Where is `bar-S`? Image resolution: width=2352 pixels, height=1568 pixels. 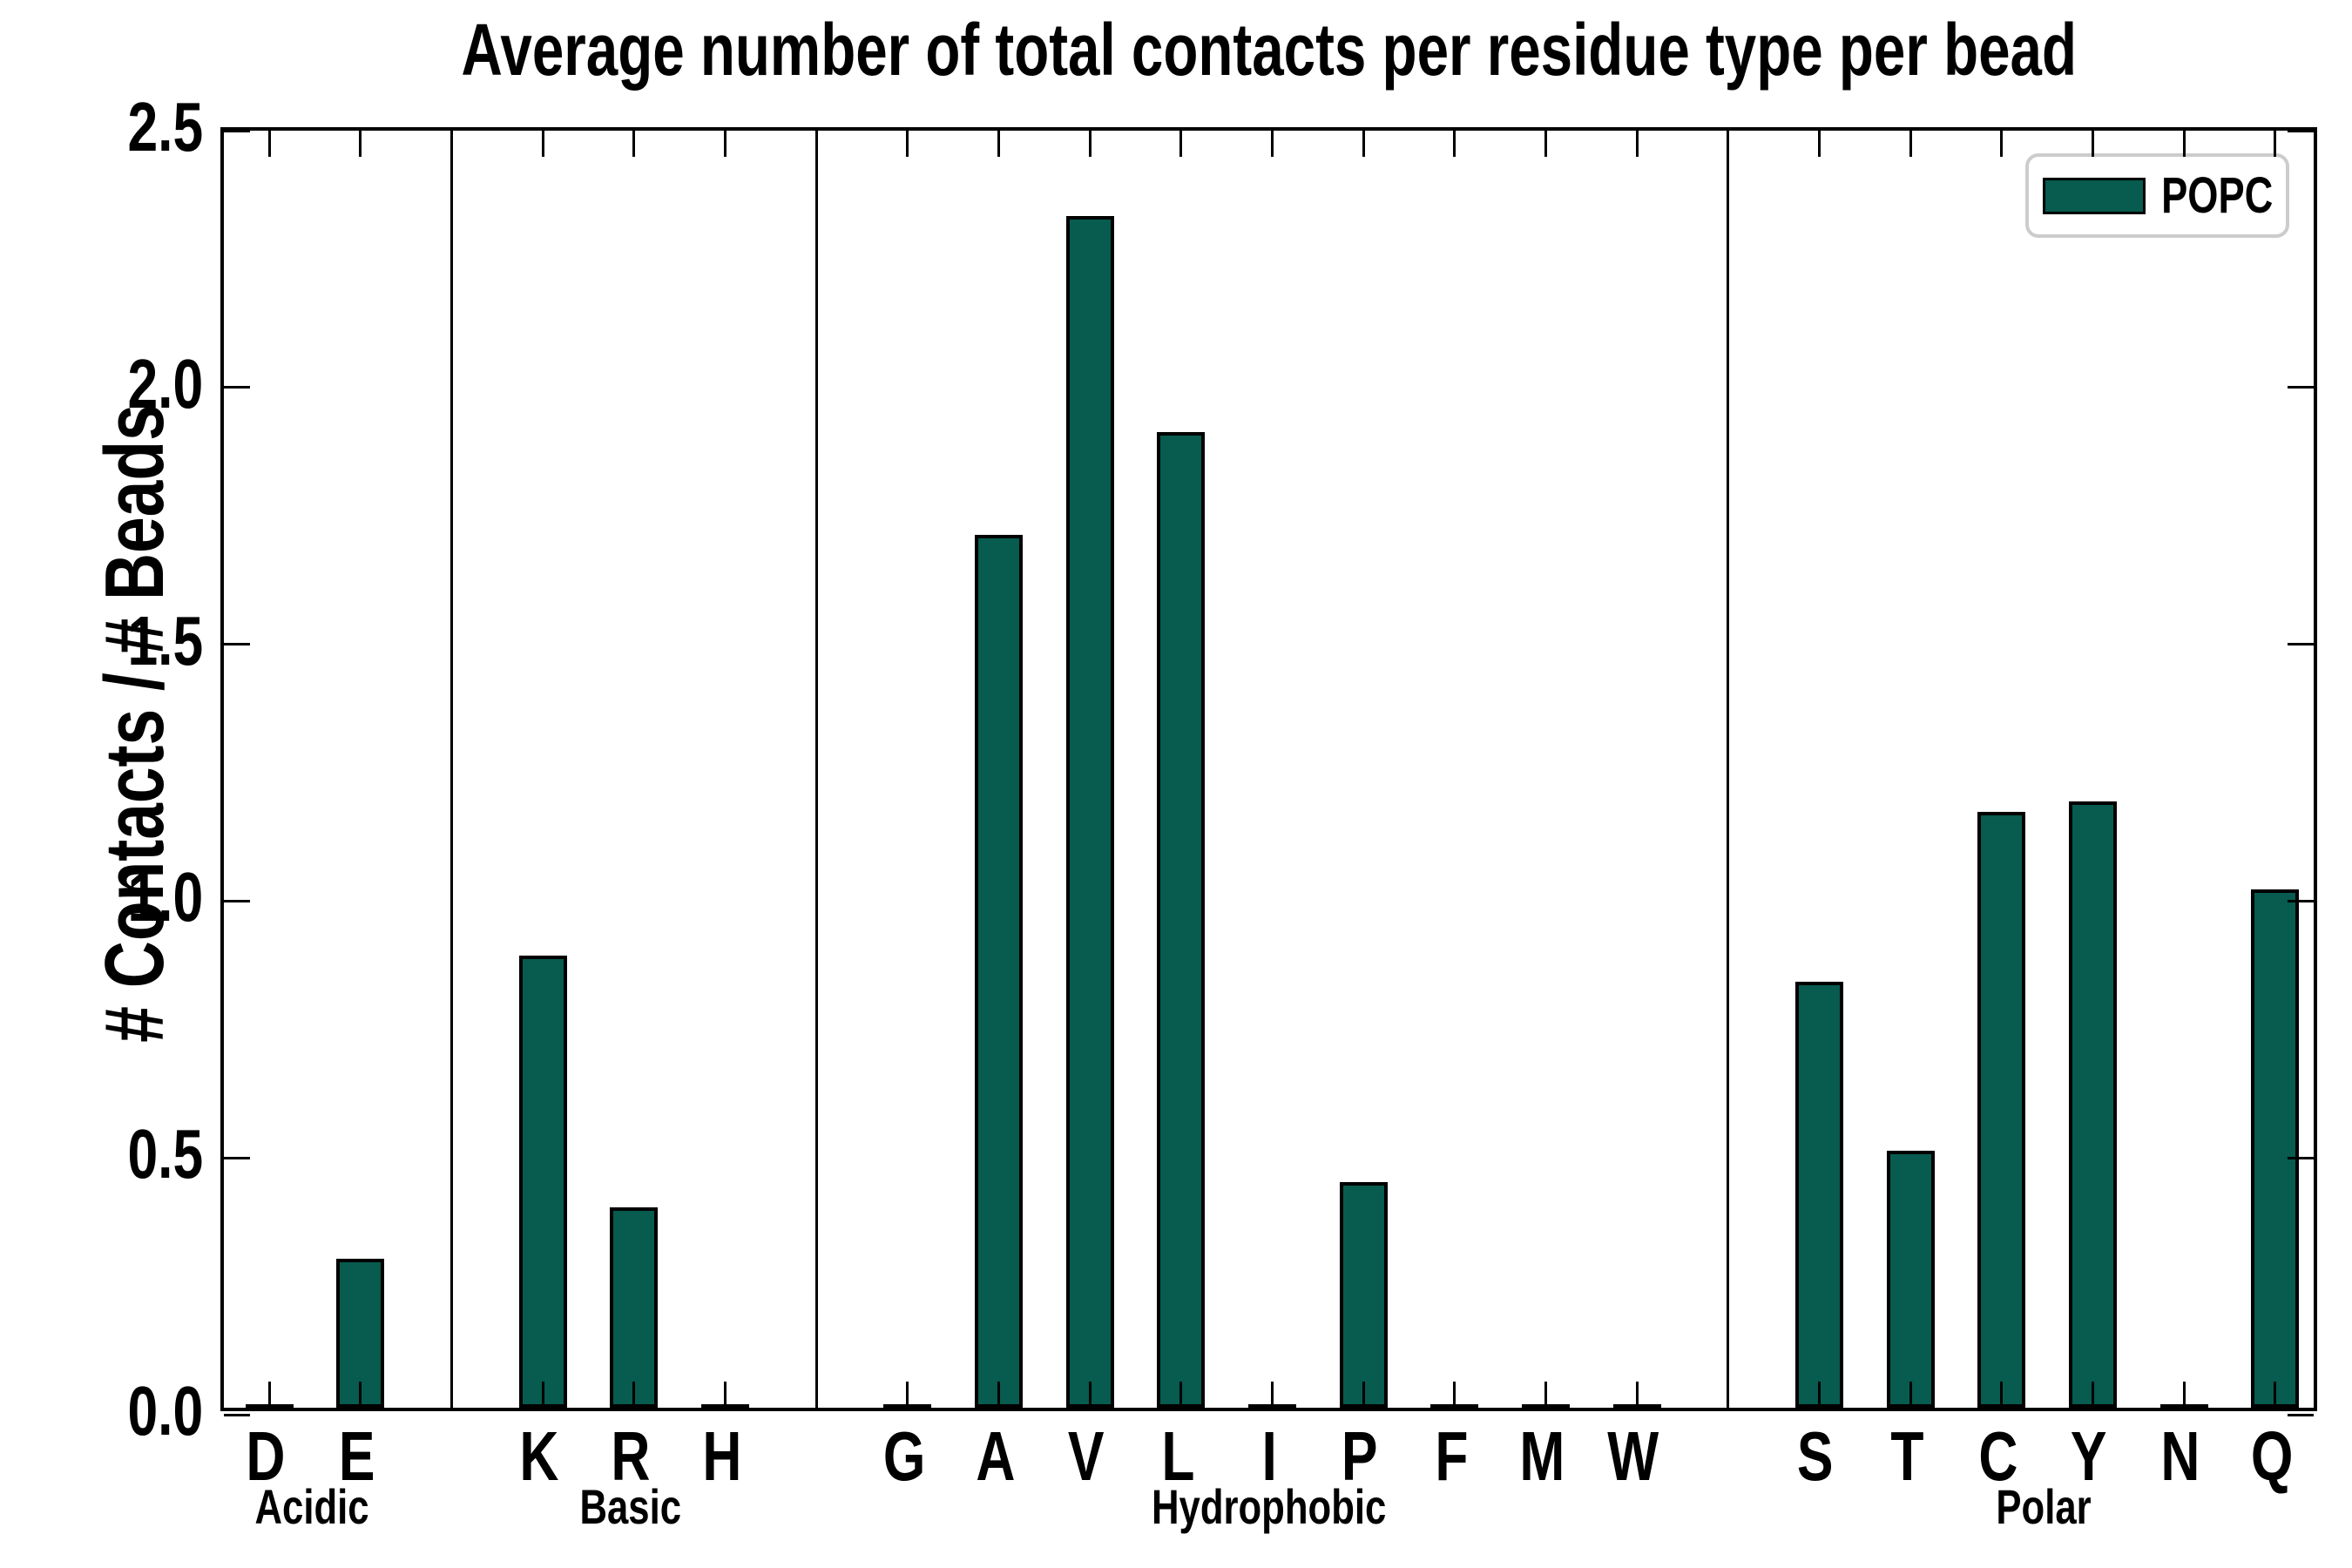
bar-S is located at coordinates (1819, 1195).